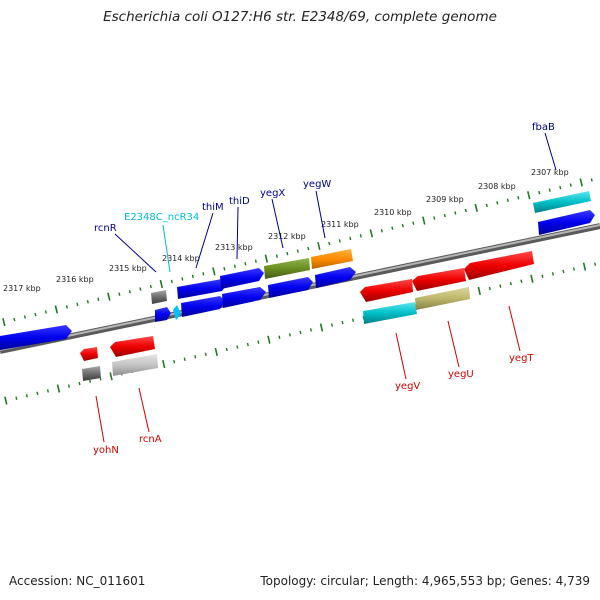  What do you see at coordinates (445, 199) in the screenshot?
I see `scale-label: 2309 kbp` at bounding box center [445, 199].